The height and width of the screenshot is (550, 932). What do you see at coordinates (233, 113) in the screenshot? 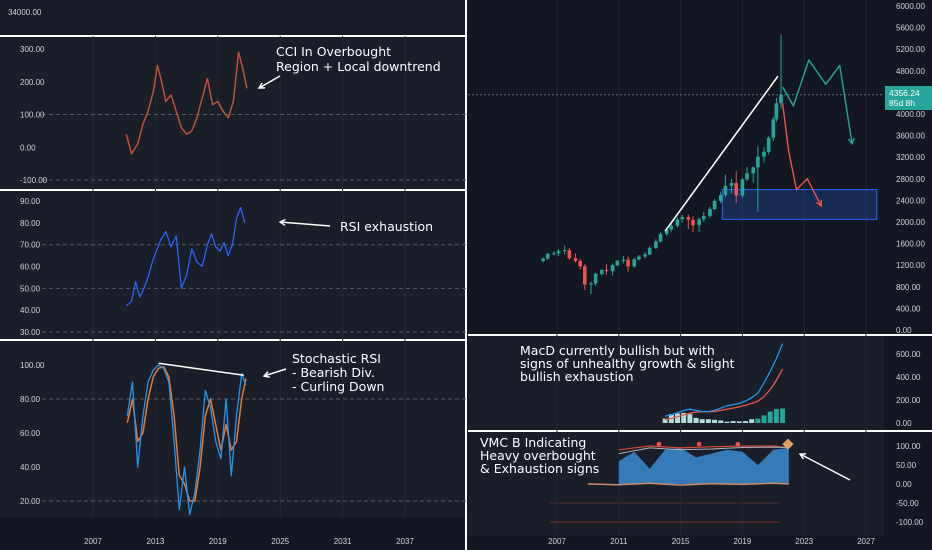
I see `cci-pane` at bounding box center [233, 113].